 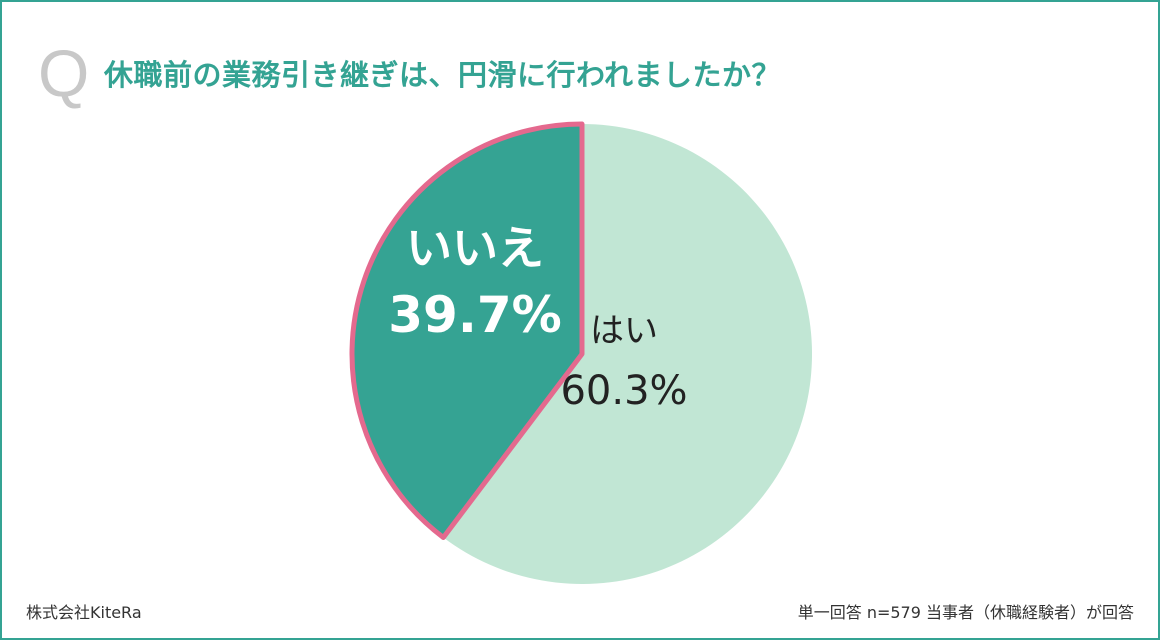 I want to click on slice-value-no: 39.7%, so click(x=474, y=315).